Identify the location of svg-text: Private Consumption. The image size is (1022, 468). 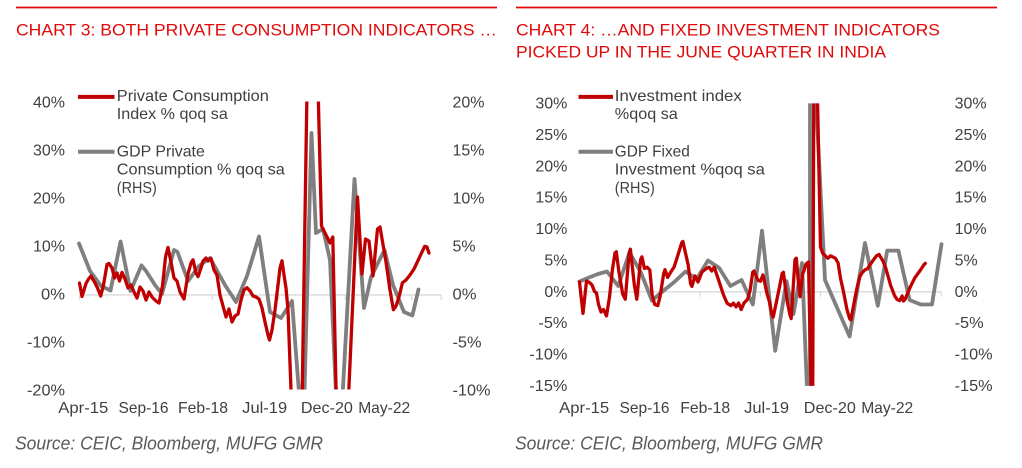
(193, 96).